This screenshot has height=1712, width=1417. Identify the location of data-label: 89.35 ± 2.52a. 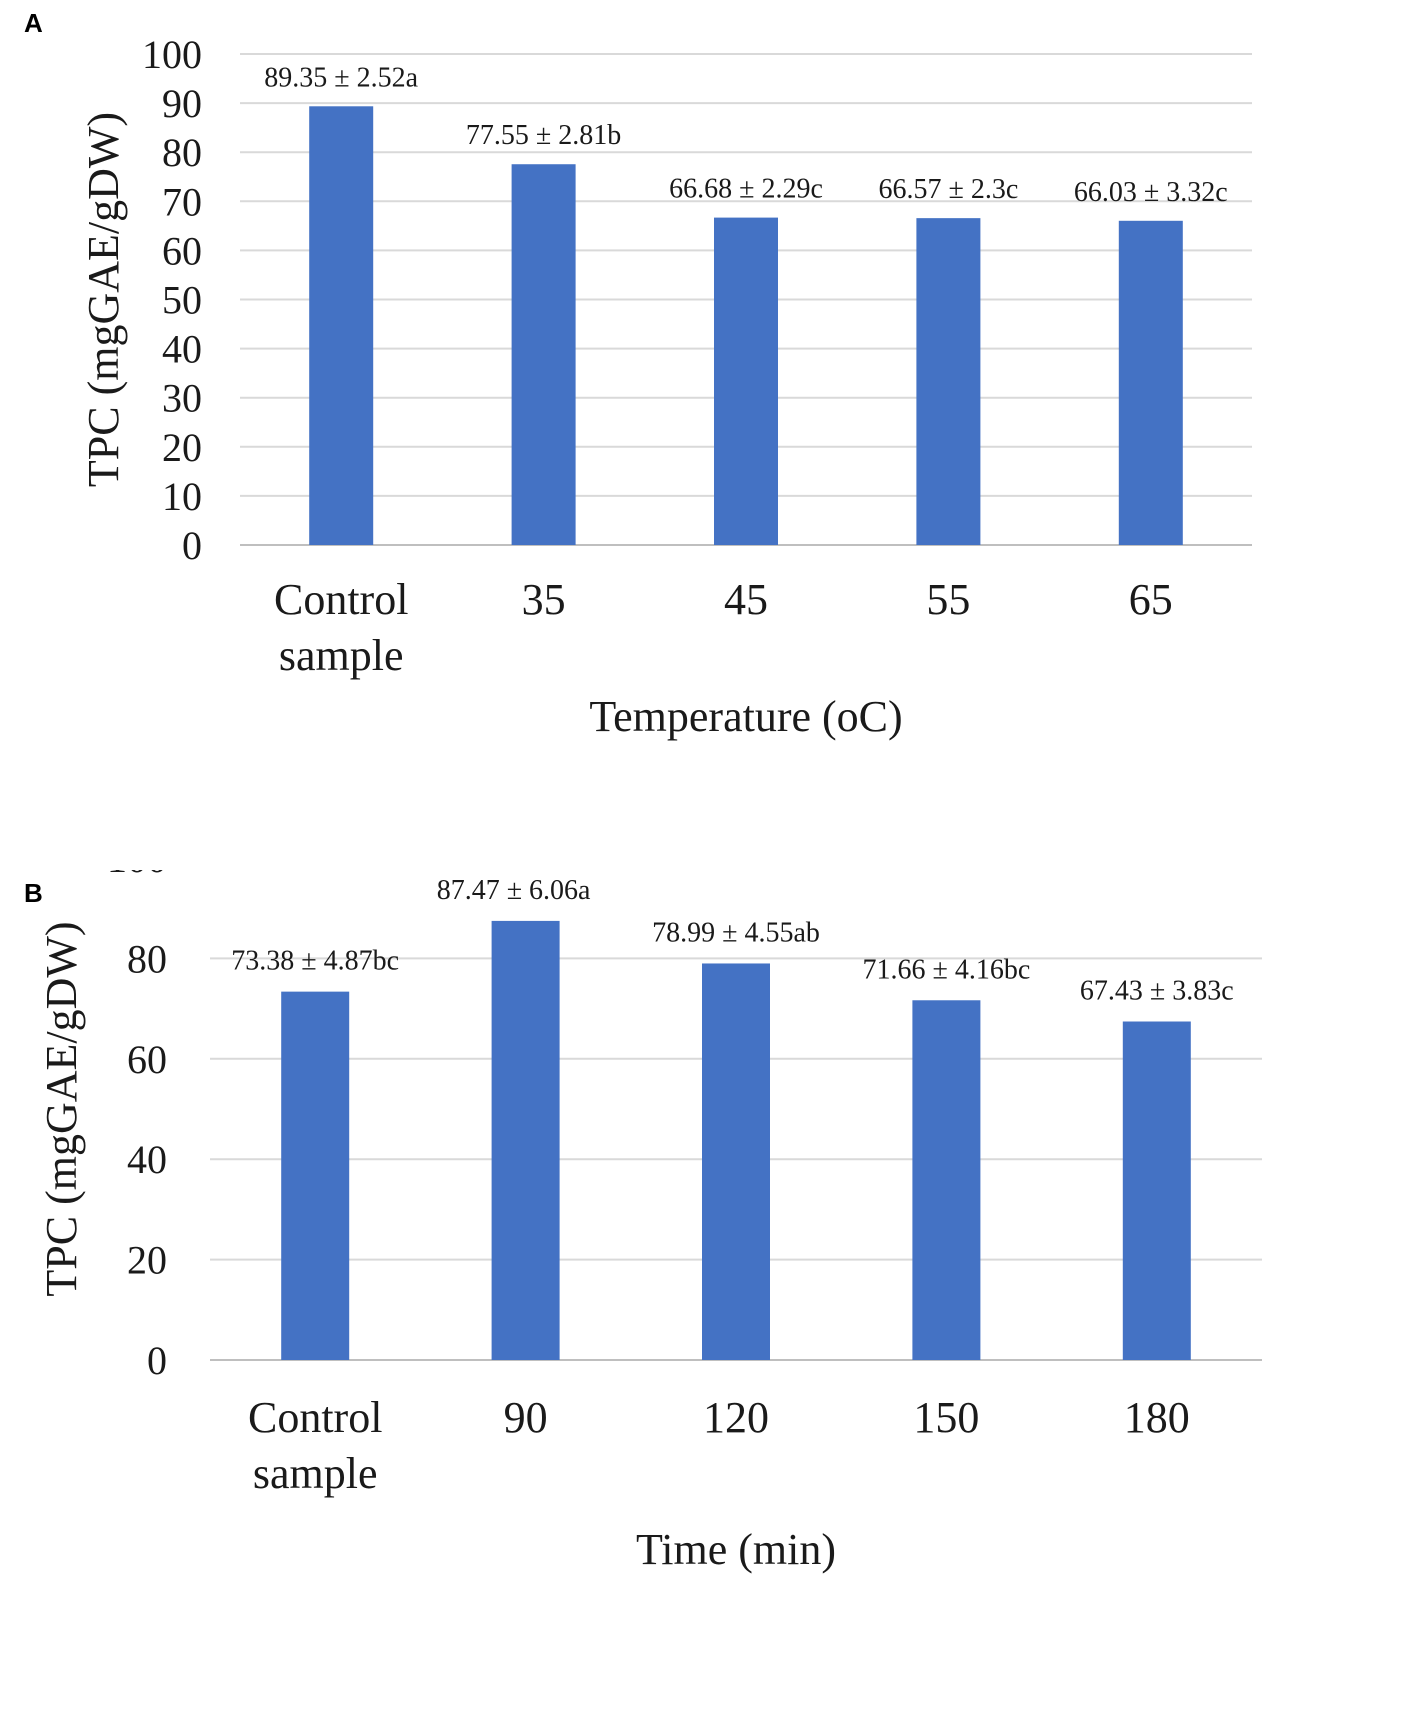
(341, 77).